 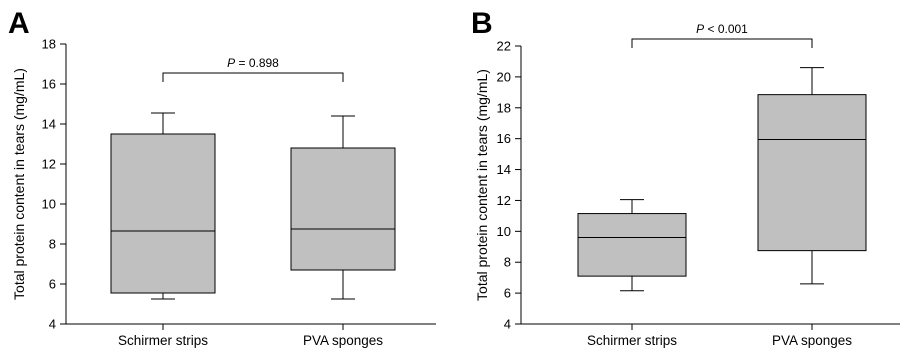 I want to click on y-tick-label: 22, so click(x=504, y=46).